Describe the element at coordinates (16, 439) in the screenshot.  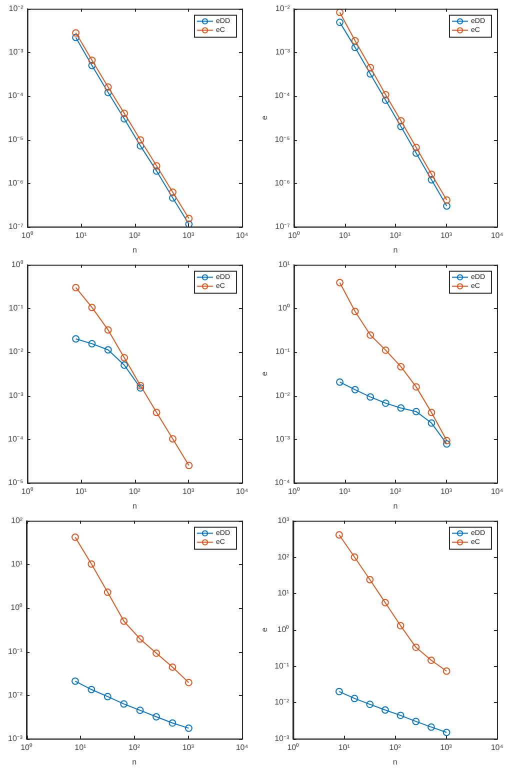
I see `y-tick-label: 10⁻⁴` at that location.